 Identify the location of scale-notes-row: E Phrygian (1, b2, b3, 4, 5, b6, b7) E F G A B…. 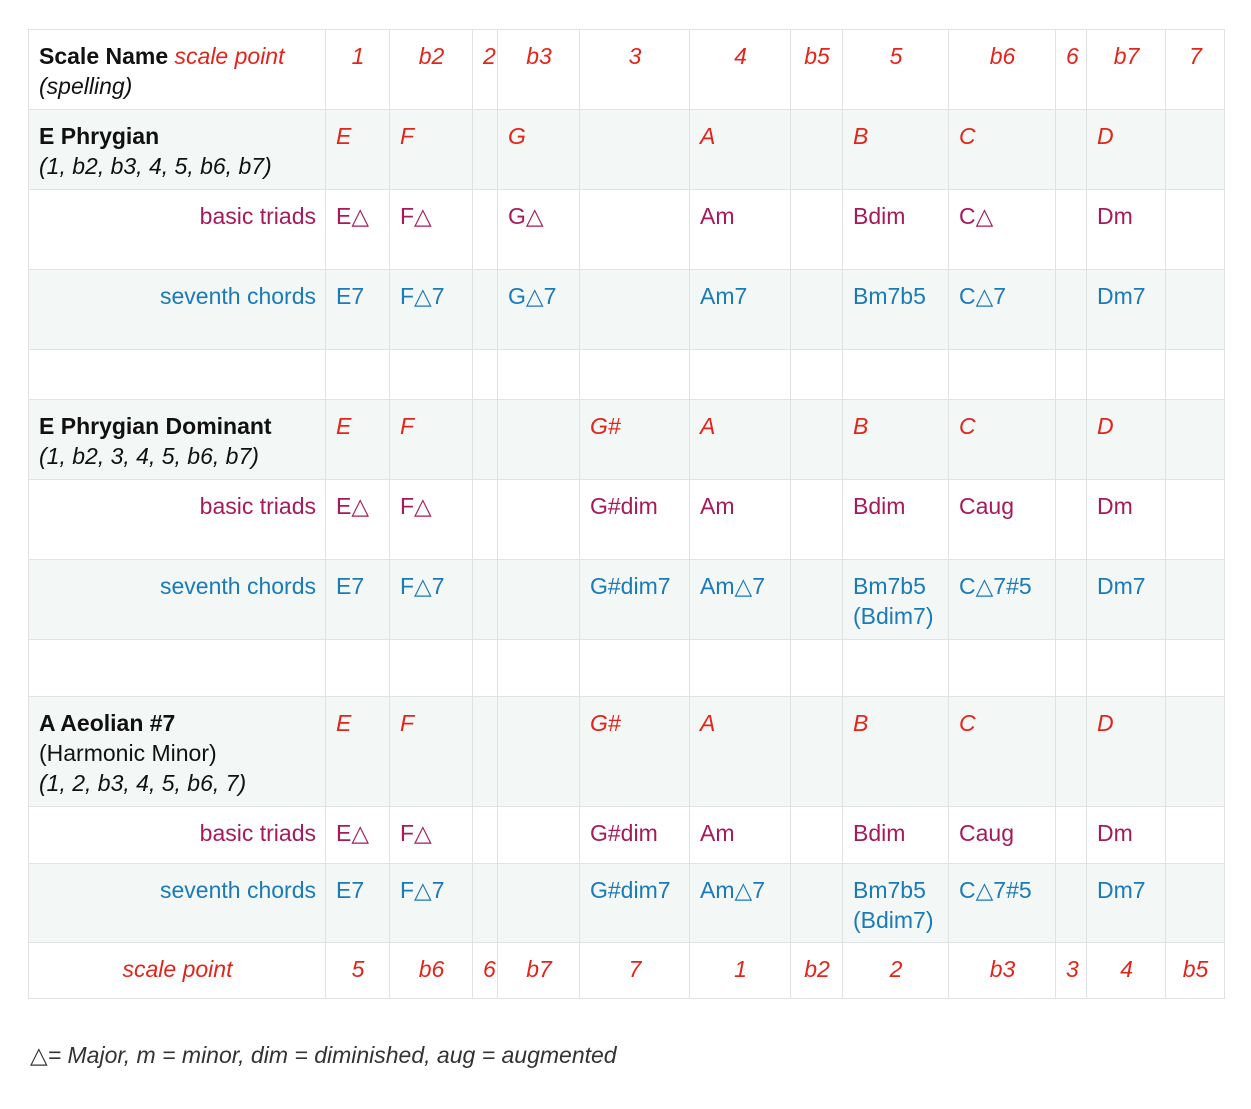
(626, 149).